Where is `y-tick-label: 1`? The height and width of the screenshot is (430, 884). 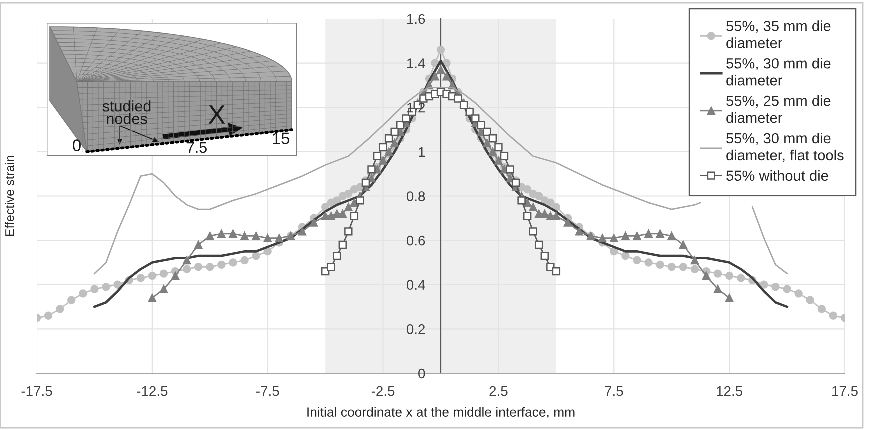
y-tick-label: 1 is located at coordinates (422, 152).